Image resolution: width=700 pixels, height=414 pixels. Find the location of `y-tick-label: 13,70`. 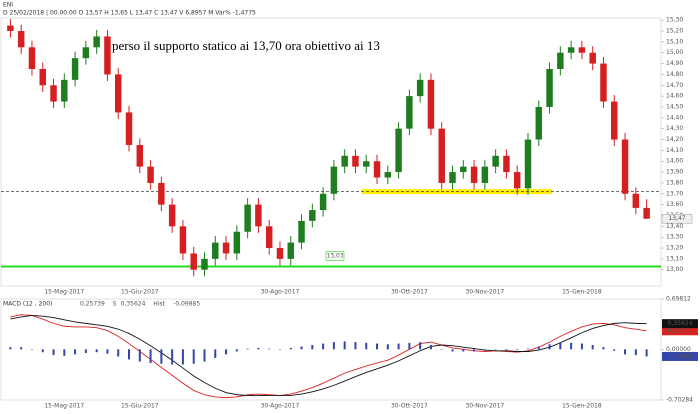

y-tick-label: 13,70 is located at coordinates (674, 193).